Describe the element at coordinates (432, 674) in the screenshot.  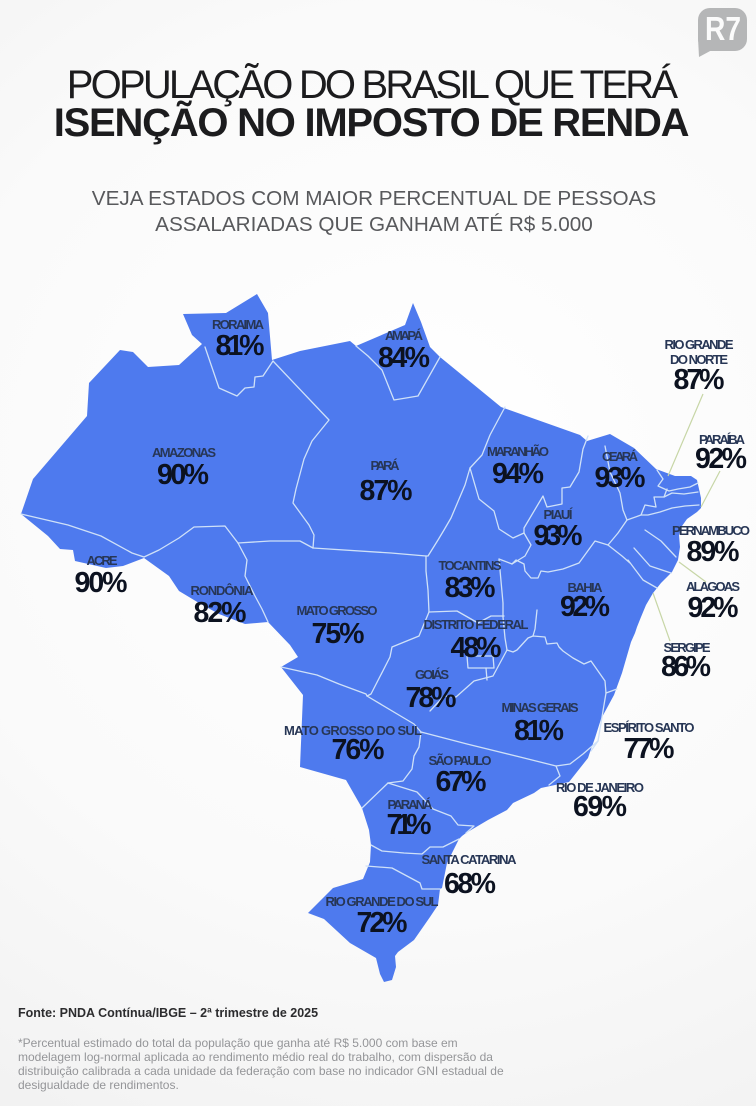
I see `svg-text: GOIÁS` at that location.